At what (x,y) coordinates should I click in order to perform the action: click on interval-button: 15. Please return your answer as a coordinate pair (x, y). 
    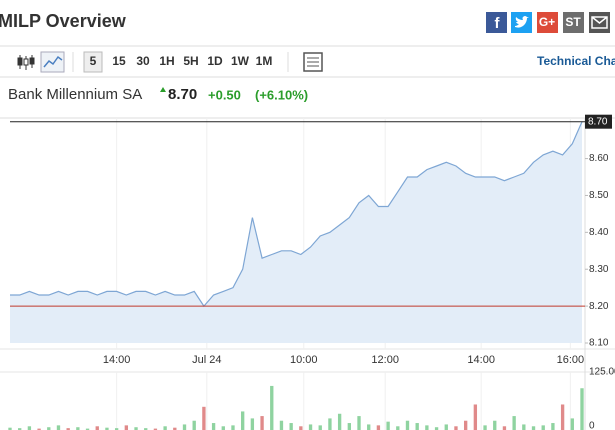
    Looking at the image, I should click on (119, 61).